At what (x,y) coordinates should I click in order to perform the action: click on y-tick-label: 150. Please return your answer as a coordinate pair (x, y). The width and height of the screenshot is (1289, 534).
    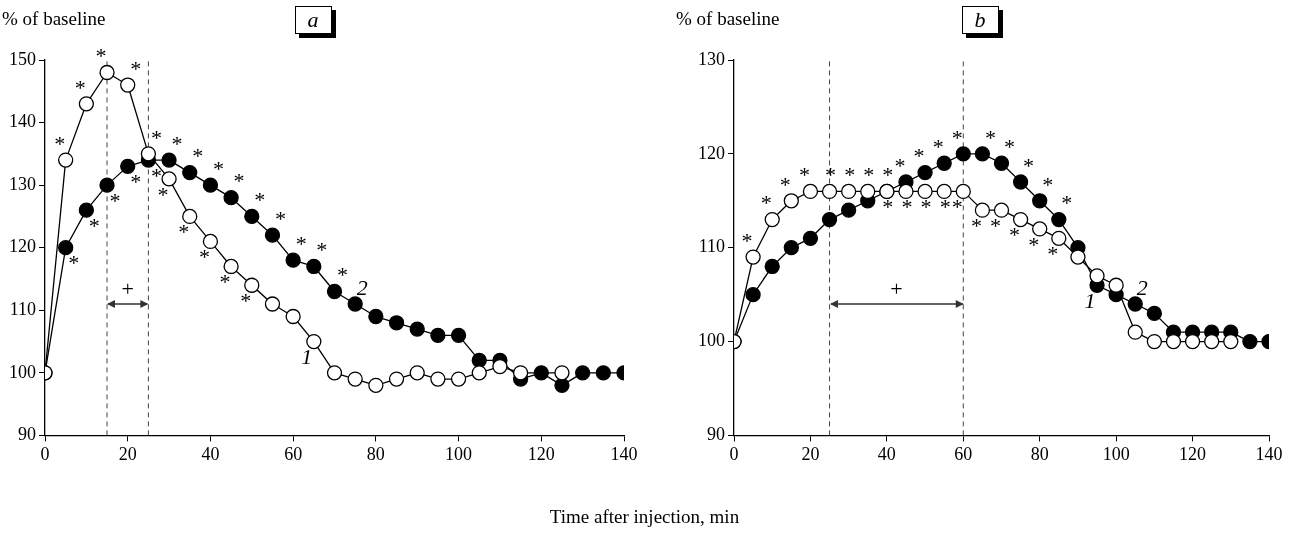
    Looking at the image, I should click on (22, 58).